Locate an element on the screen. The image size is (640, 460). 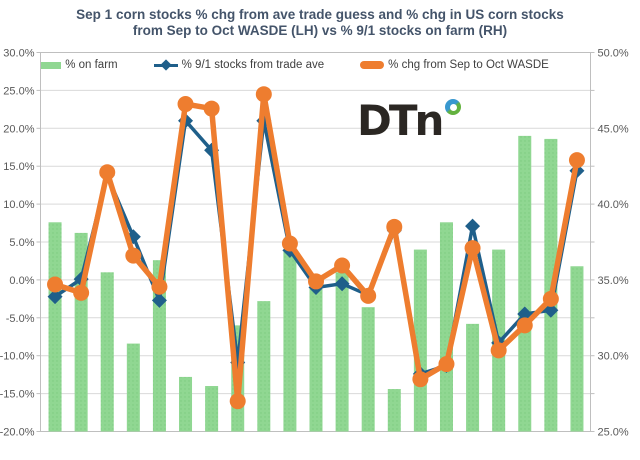
right-axis-label: 25.0% is located at coordinates (613, 433).